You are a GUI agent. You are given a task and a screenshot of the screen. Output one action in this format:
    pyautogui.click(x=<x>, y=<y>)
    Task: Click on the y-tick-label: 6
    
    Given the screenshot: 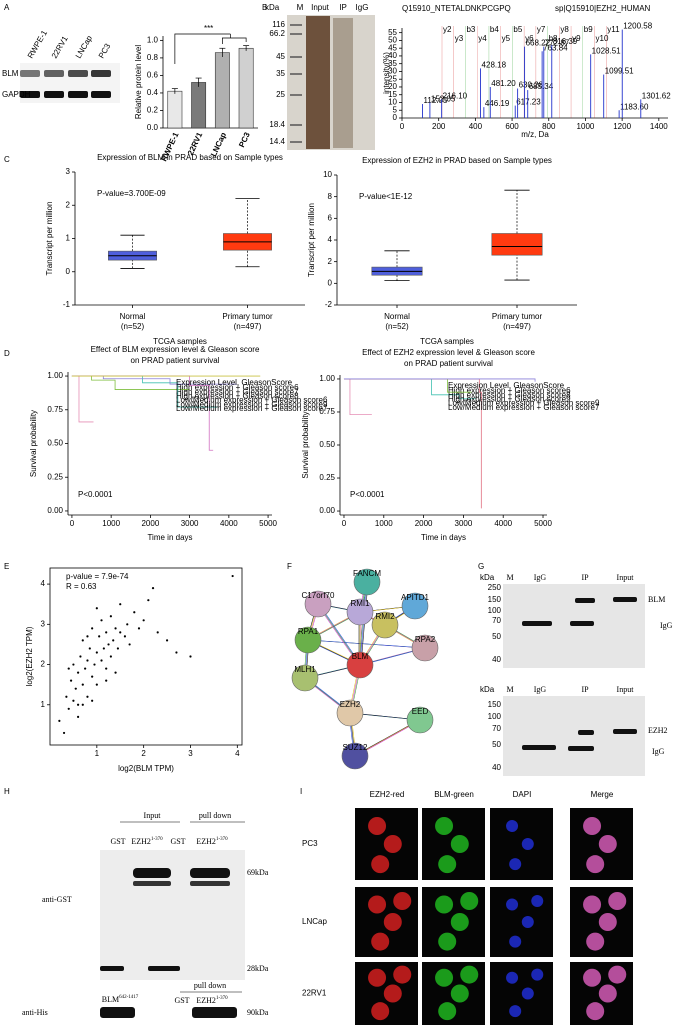 What is the action you would take?
    pyautogui.click(x=330, y=217)
    